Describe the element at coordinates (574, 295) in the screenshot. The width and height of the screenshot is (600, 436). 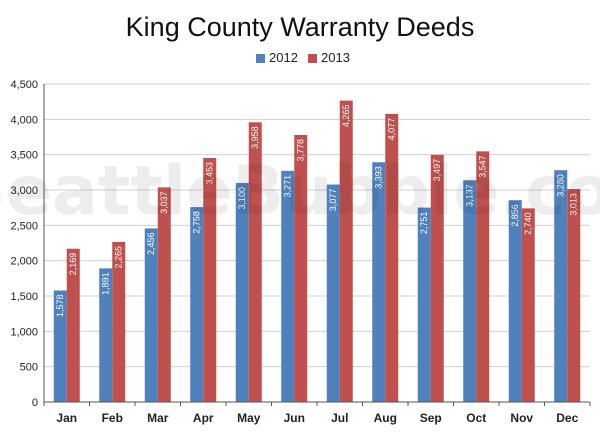
I see `bar-2013-dec` at that location.